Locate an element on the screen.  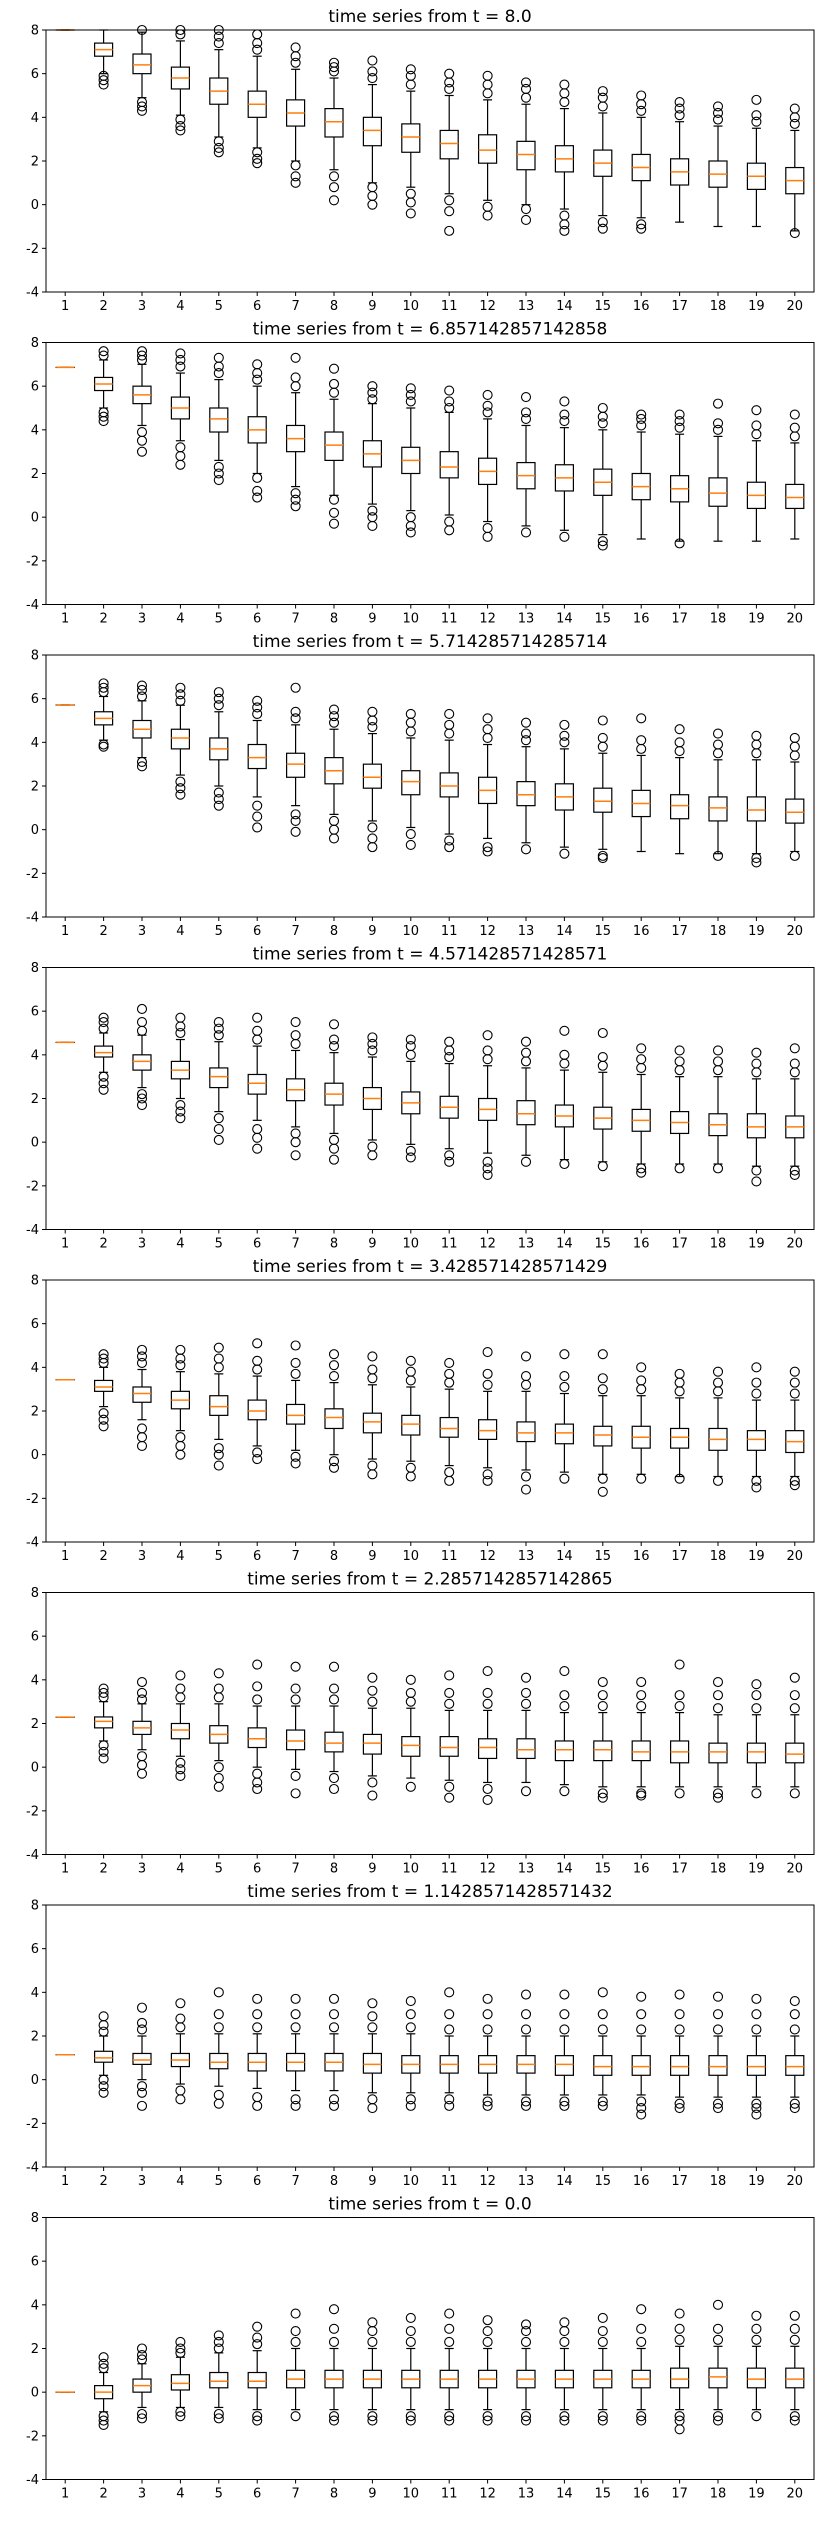
x-tick-label: 14 is located at coordinates (564, 2181).